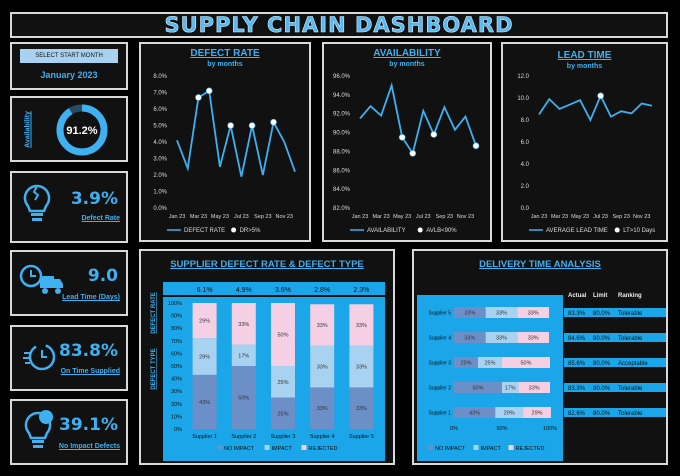 The image size is (680, 476). I want to click on y-tick-label: 1.0%, so click(160, 193).